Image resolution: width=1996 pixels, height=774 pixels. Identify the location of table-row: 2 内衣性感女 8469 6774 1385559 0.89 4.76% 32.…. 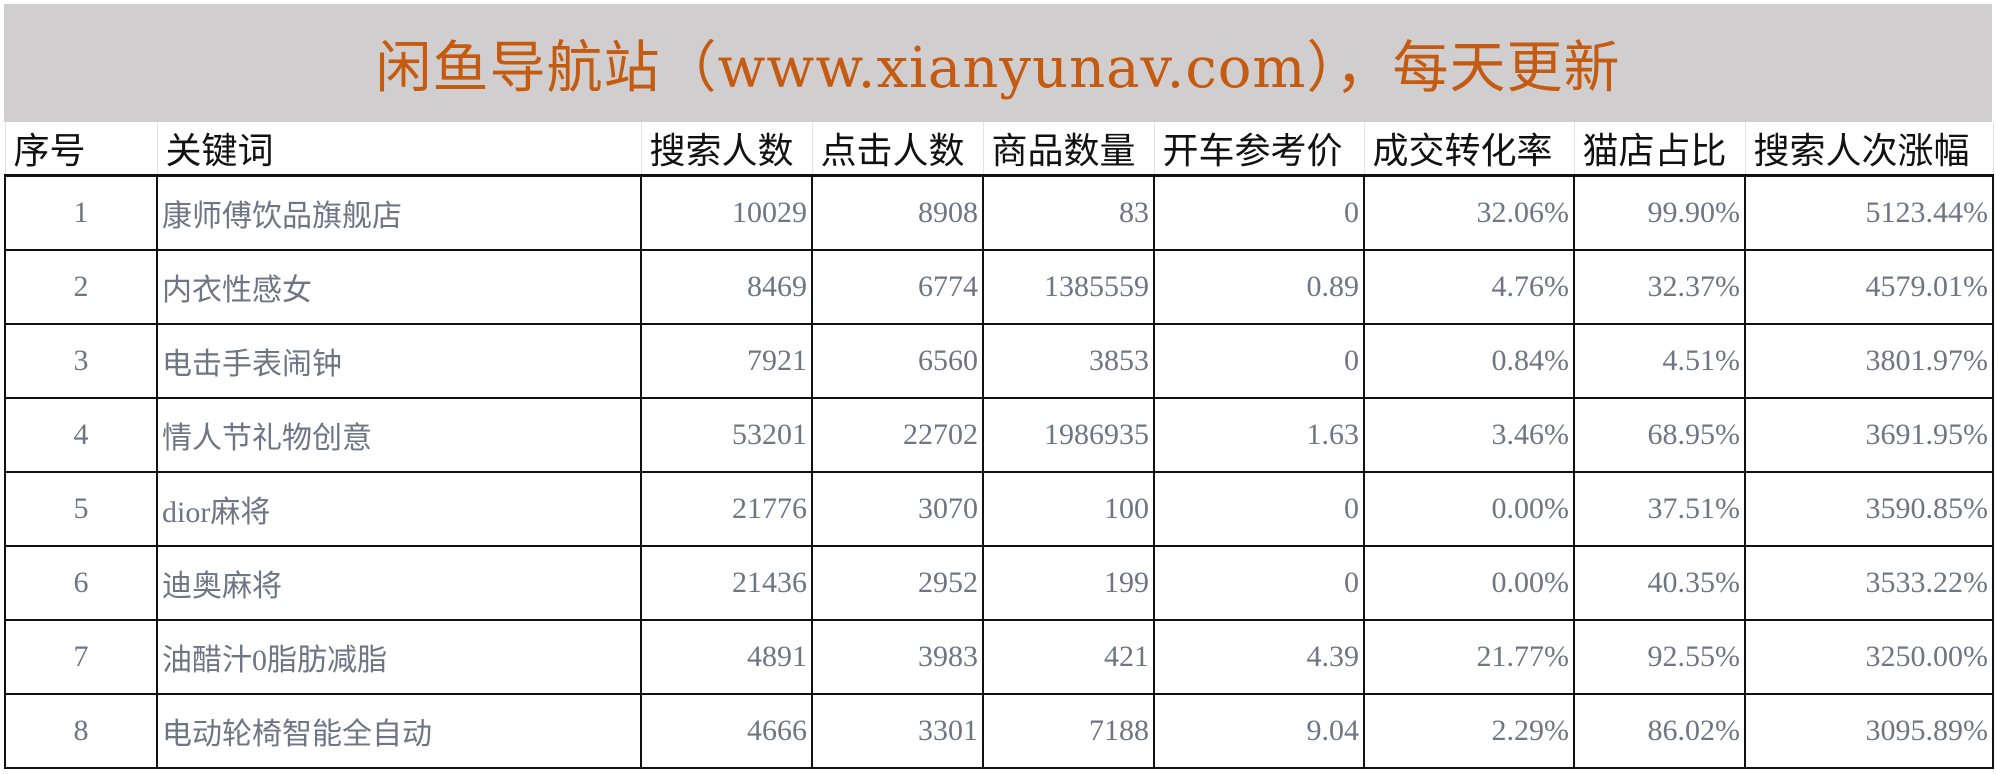
(999, 287).